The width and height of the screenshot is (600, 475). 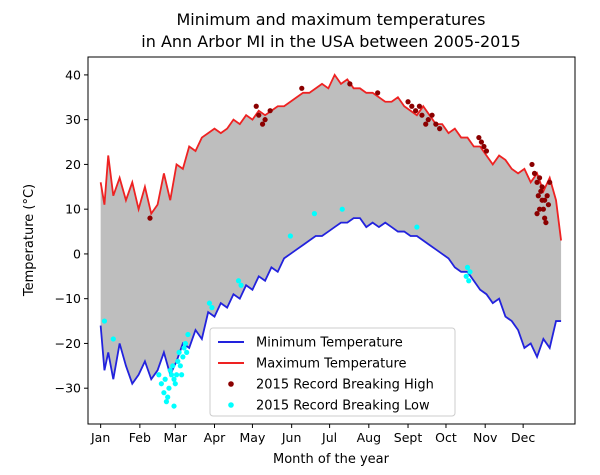 I want to click on legend-box, so click(x=332, y=372).